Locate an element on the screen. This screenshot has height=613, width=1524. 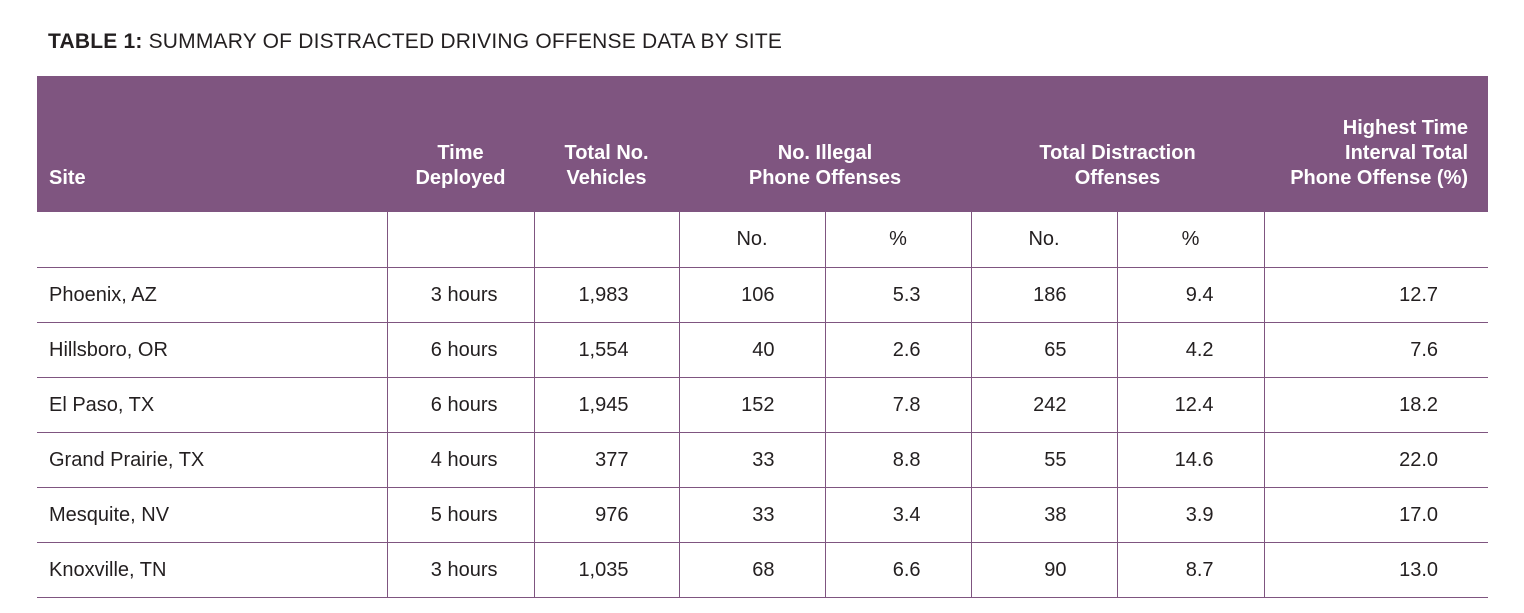
cell-site: Mesquite, NV is located at coordinates (212, 515).